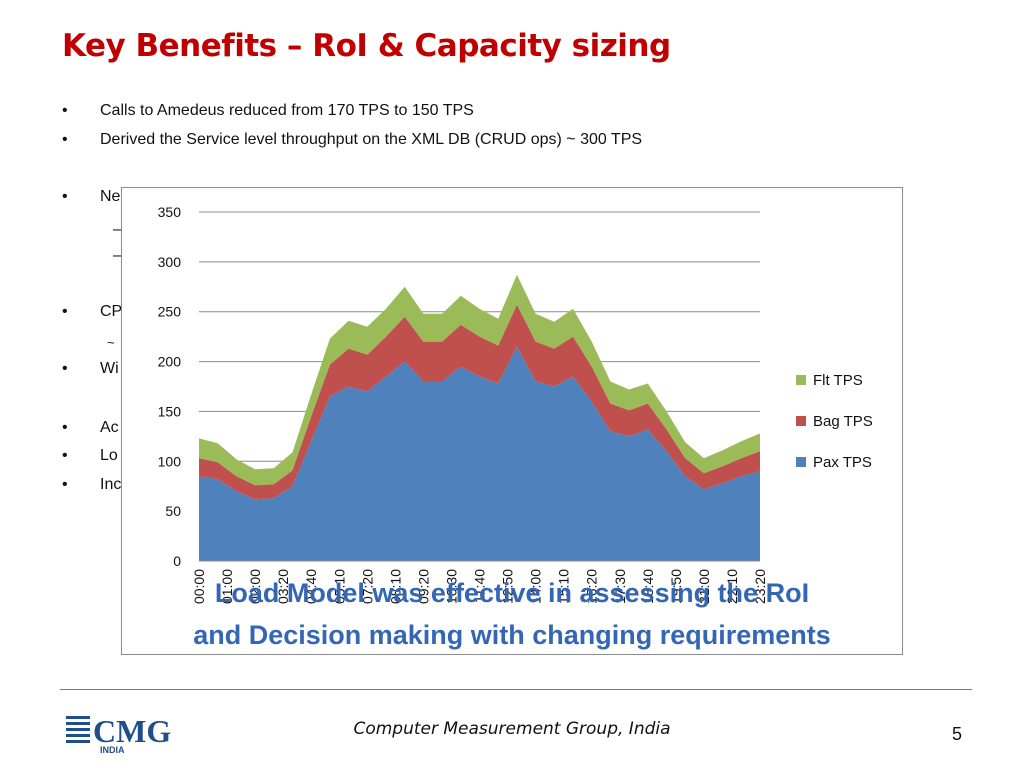  Describe the element at coordinates (732, 586) in the screenshot. I see `x-tick-label: 22:10` at that location.